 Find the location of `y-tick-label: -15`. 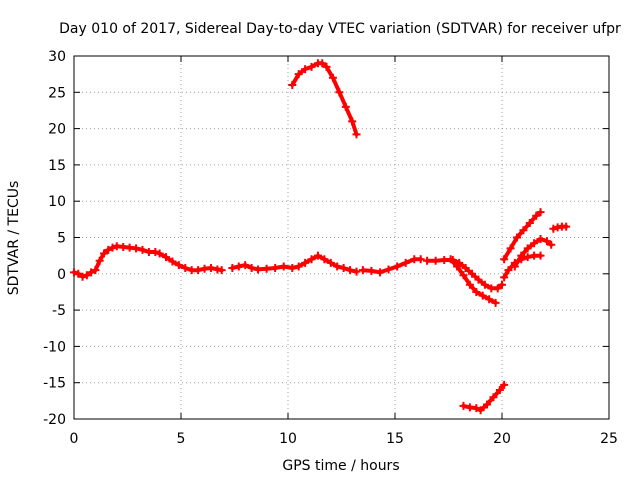

y-tick-label: -15 is located at coordinates (54, 384).